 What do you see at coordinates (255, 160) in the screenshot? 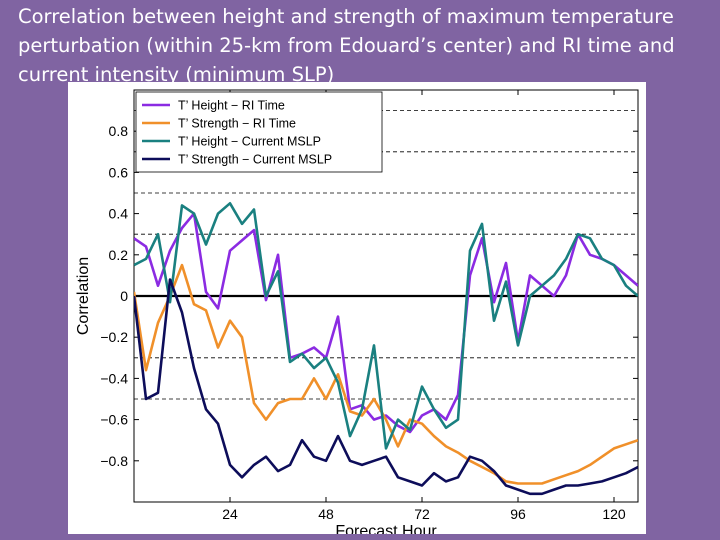
I see `legend-label-4: T’ Strength − Current MSLP` at bounding box center [255, 160].